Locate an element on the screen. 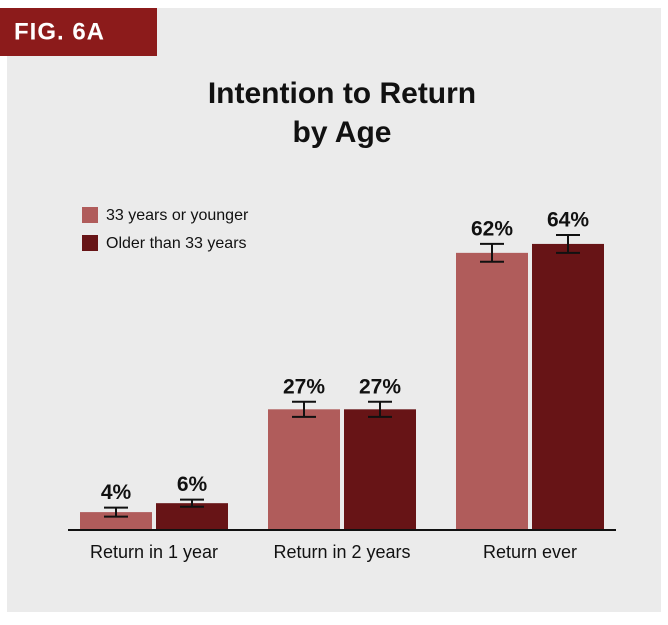  x-tick-label: Return in 1 year is located at coordinates (154, 552).